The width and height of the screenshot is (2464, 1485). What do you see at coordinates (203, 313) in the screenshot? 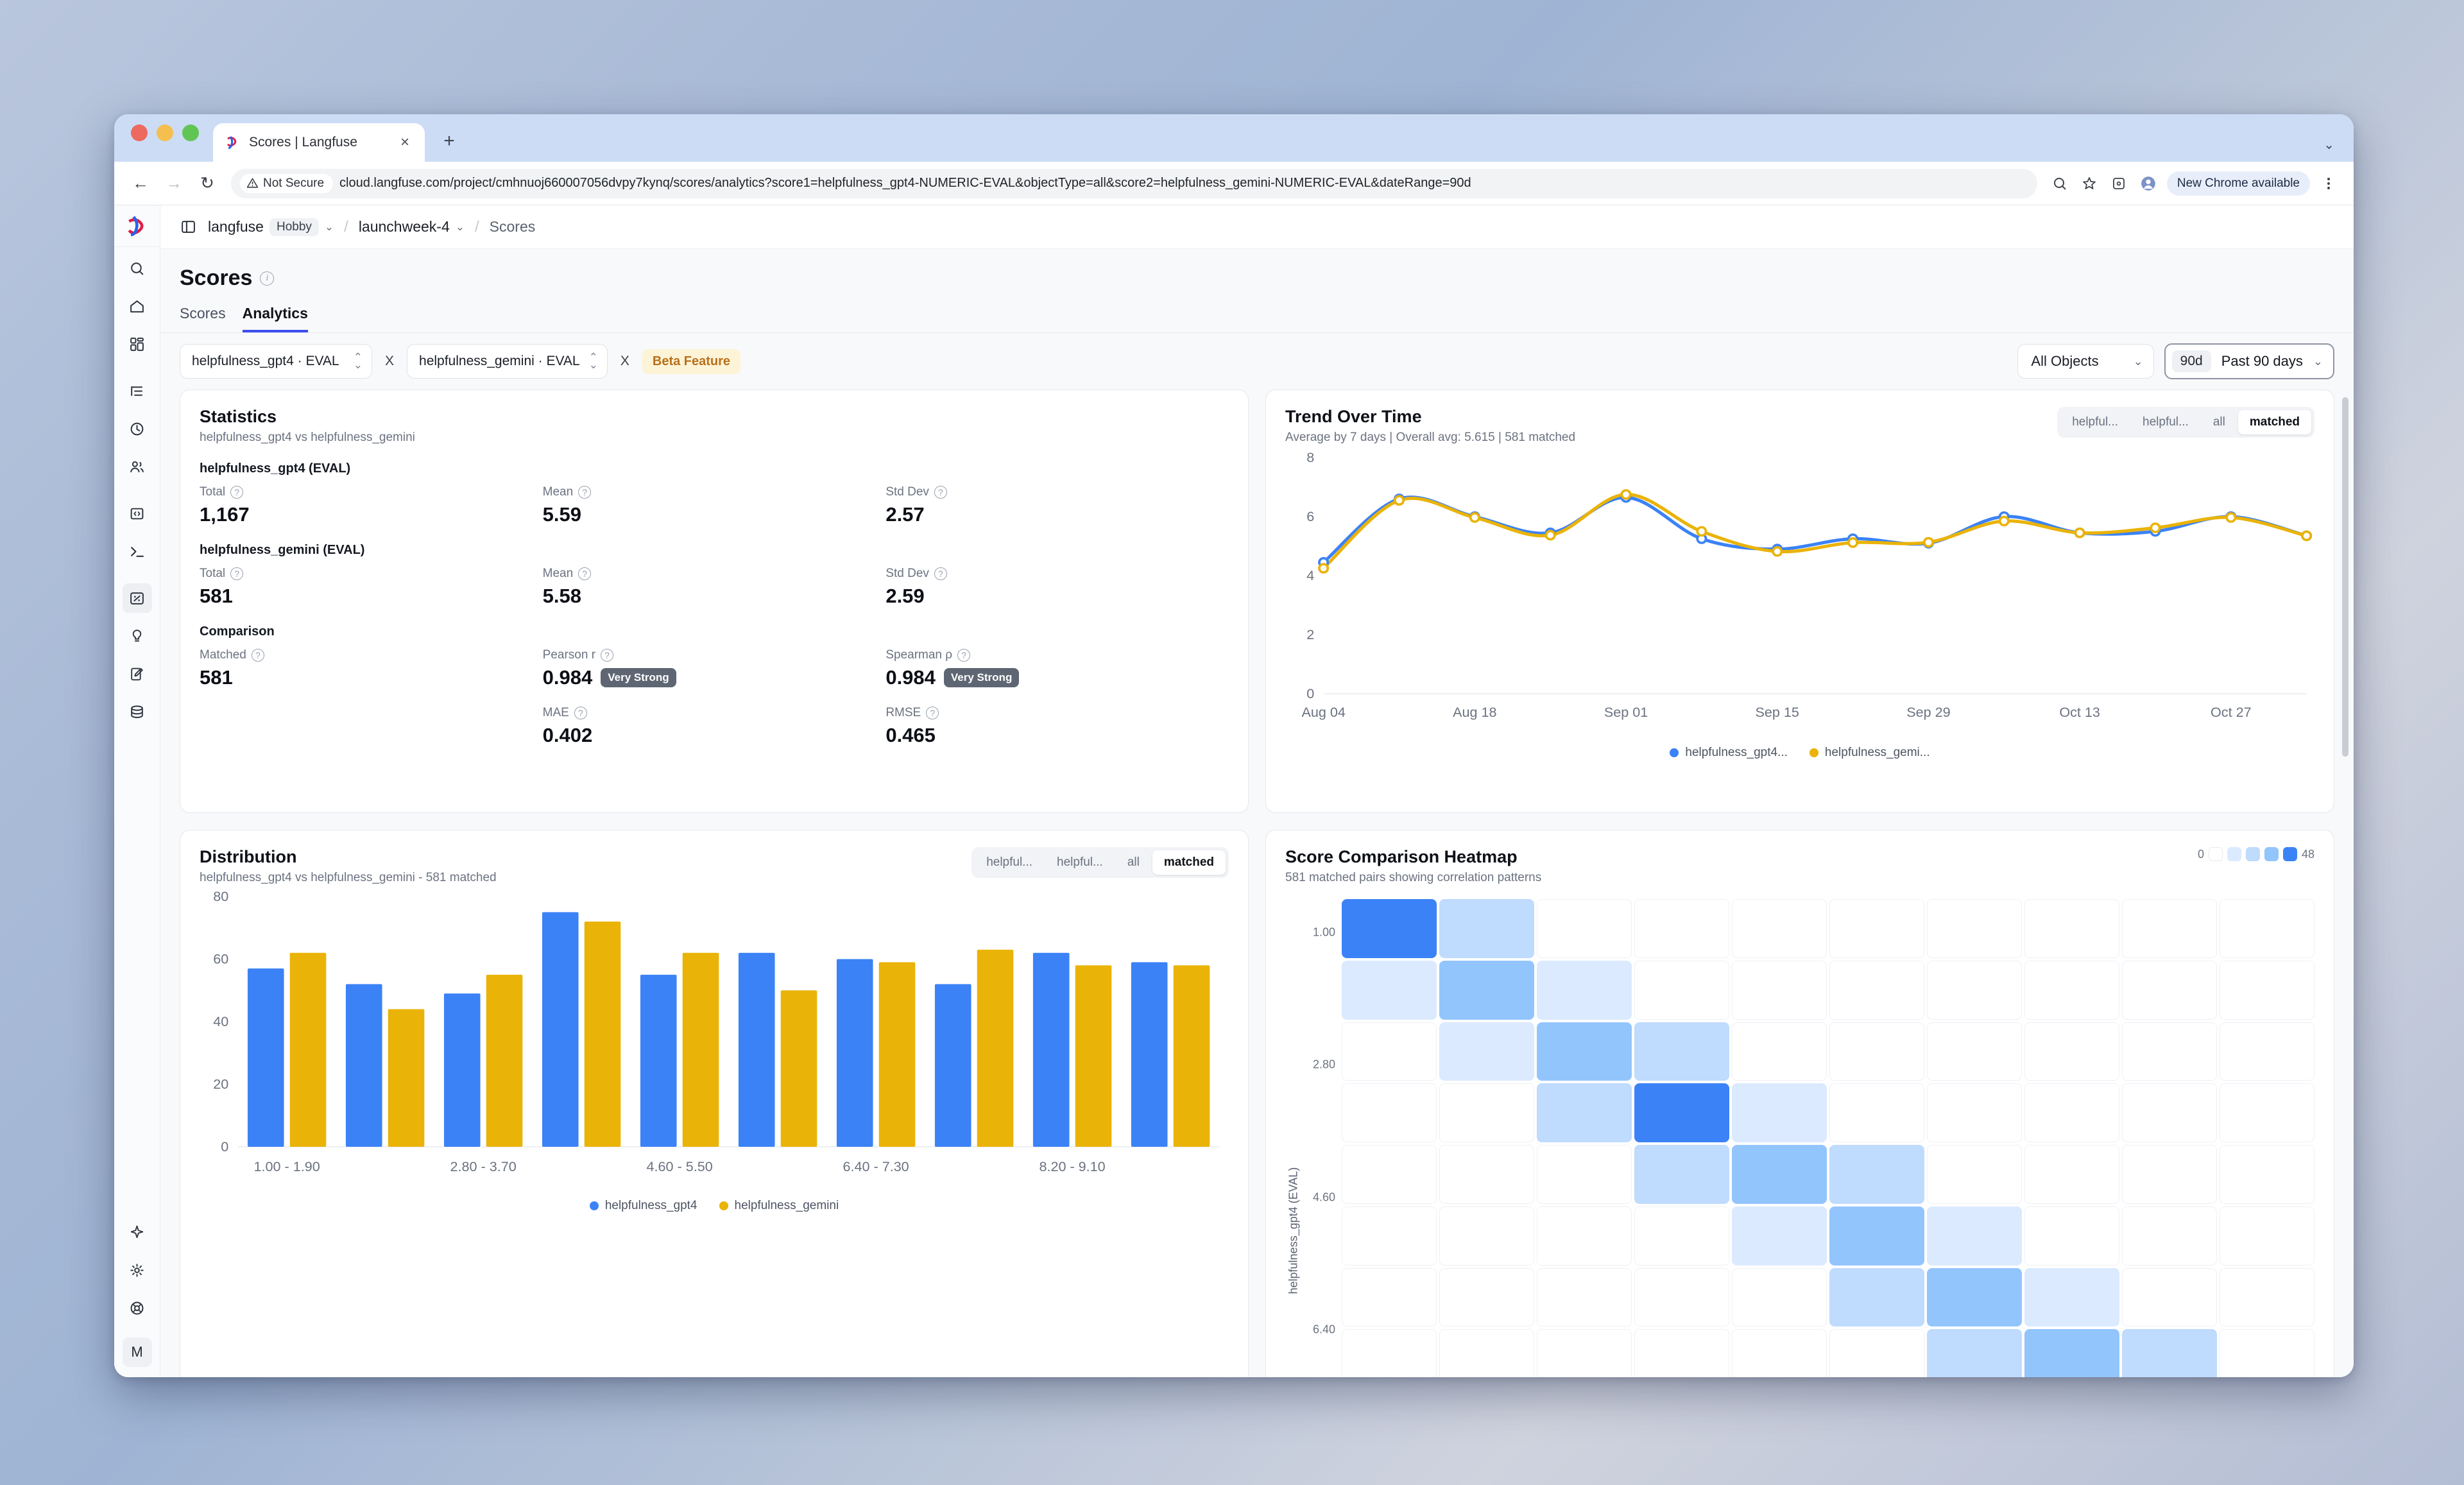
I see `tab-scores: Scores` at bounding box center [203, 313].